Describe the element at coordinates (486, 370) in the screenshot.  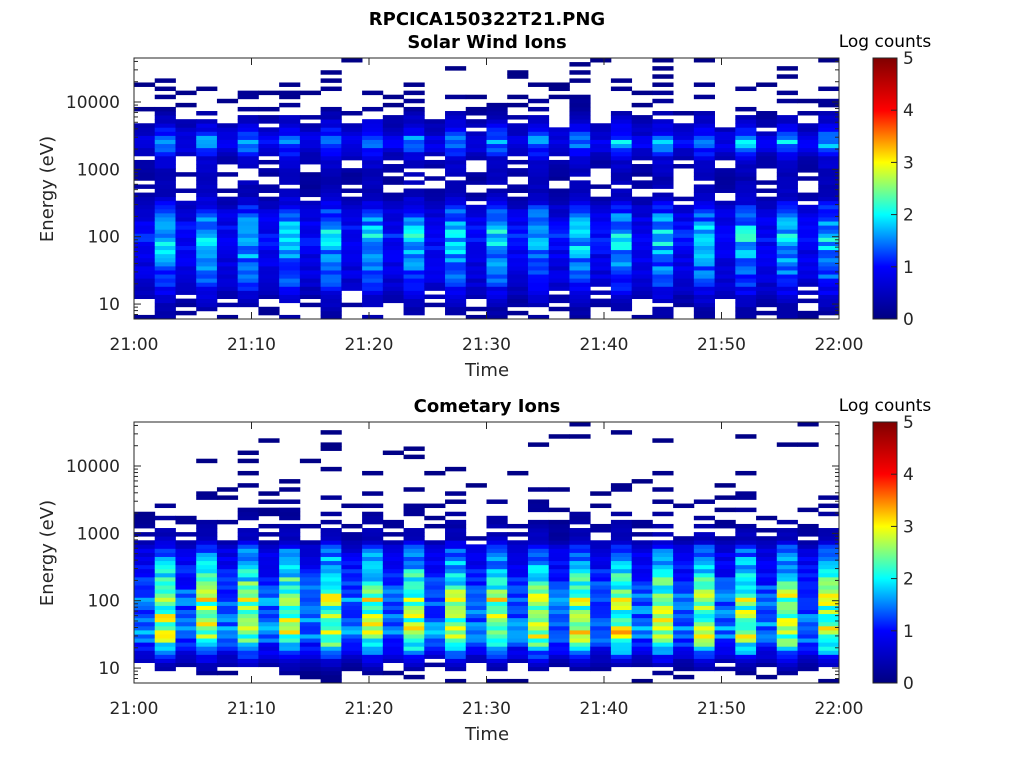
I see `x-axis-label: Time` at that location.